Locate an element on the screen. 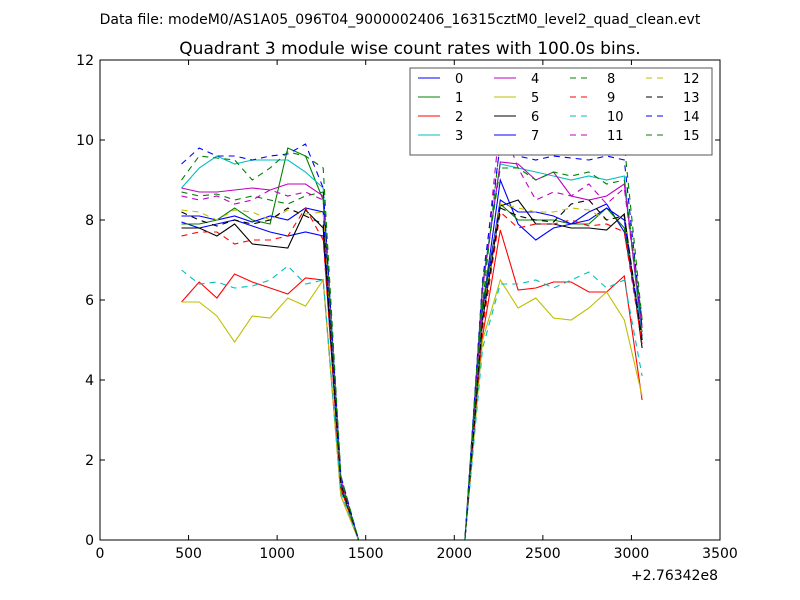 The height and width of the screenshot is (600, 800). y-tick-label: 2 is located at coordinates (89, 461).